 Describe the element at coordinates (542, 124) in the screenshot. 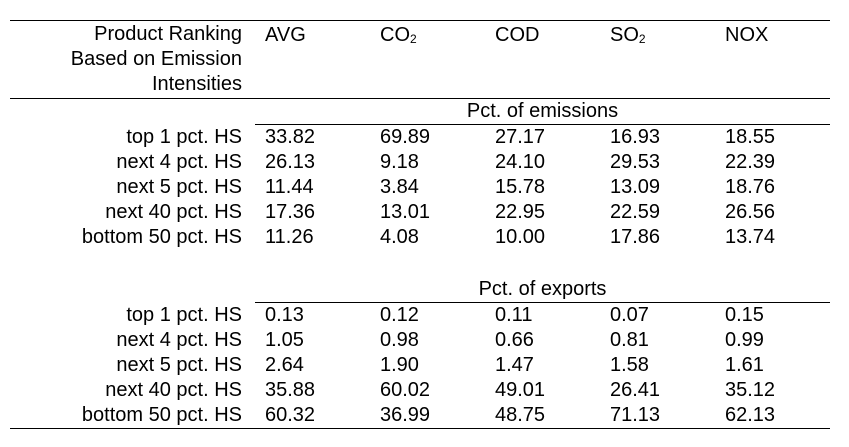

I see `section-1-title-rule` at that location.